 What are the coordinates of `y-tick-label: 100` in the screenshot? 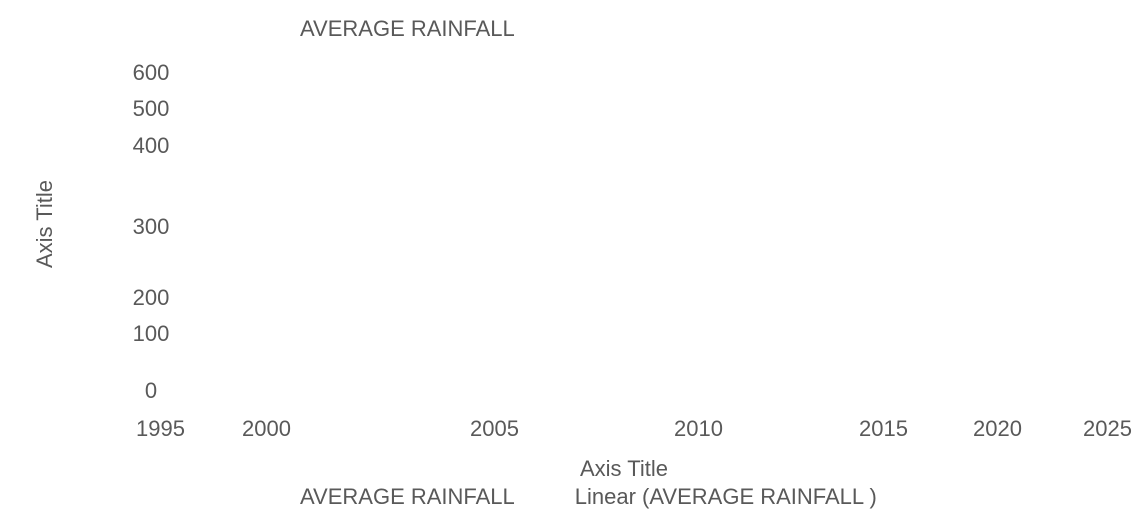 It's located at (151, 333).